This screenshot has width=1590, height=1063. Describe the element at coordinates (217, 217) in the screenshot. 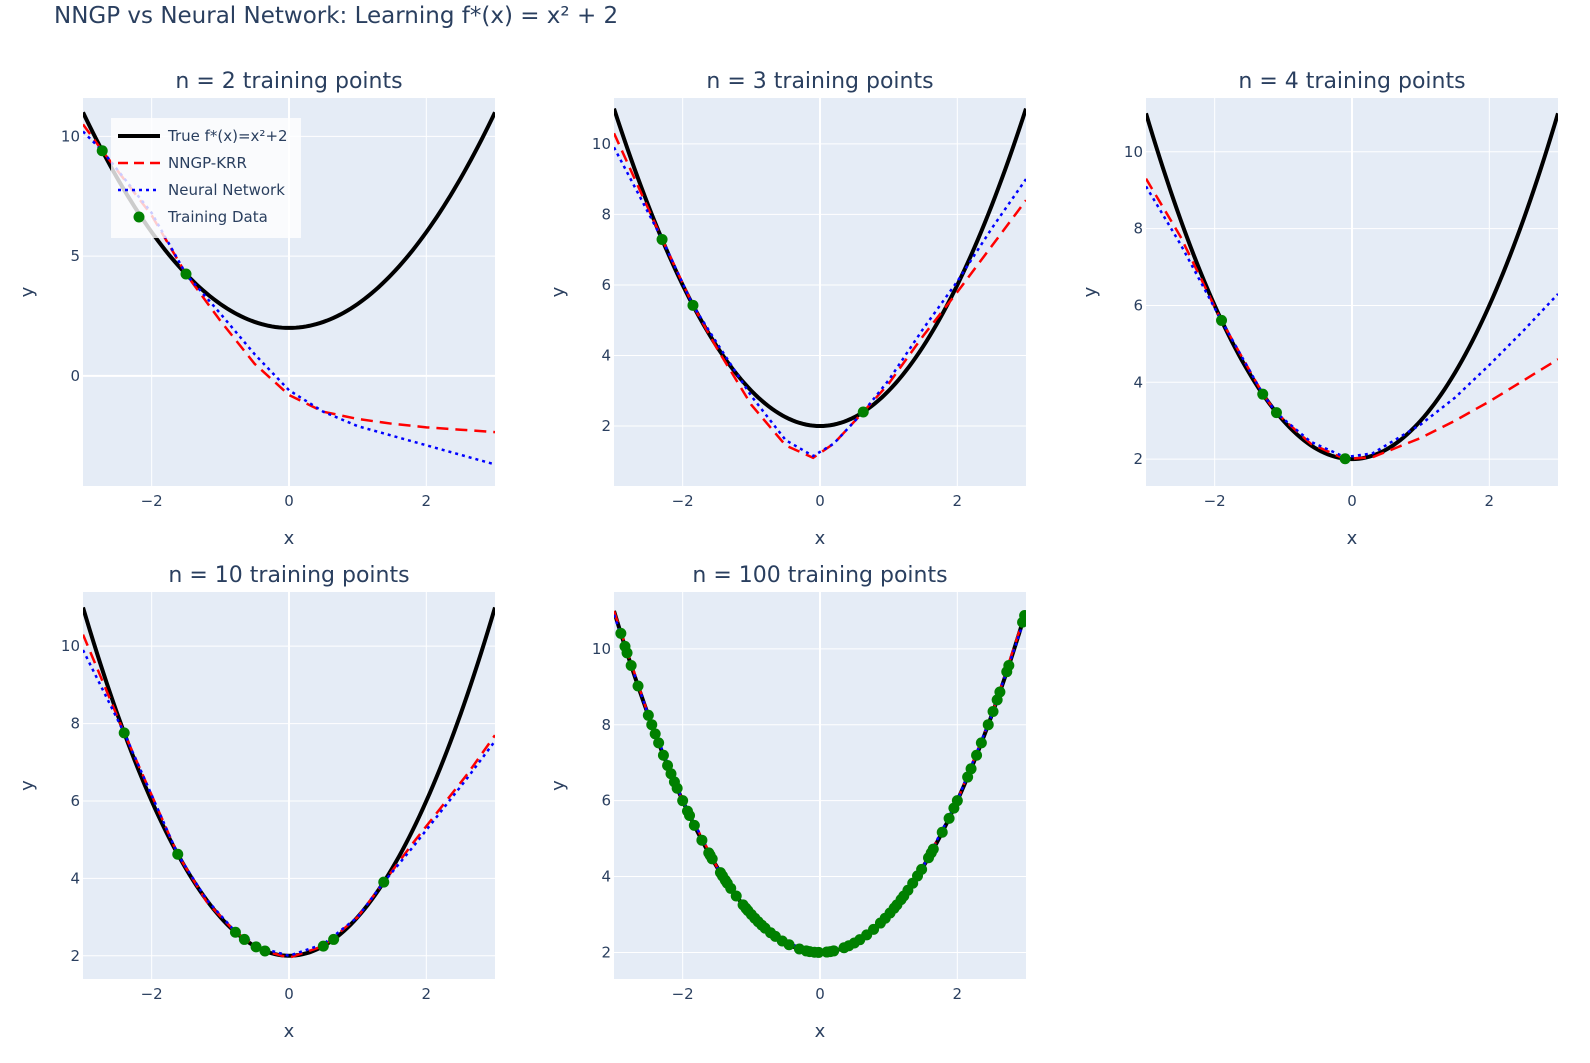

I see `legend-entry-label: Training Data` at that location.